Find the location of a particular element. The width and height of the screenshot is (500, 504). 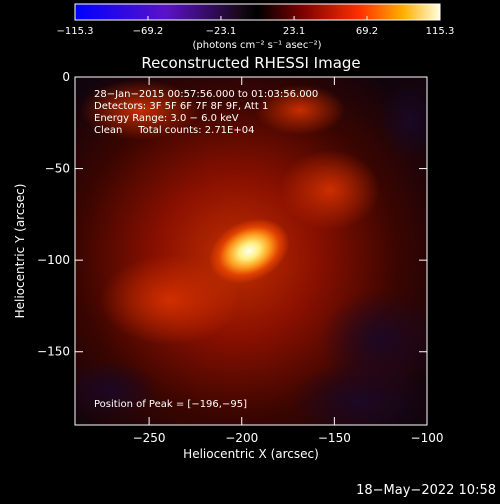

annotation-time: 28−Jan−2015 00:57:56.000 to 01:03:56.000 is located at coordinates (206, 94).